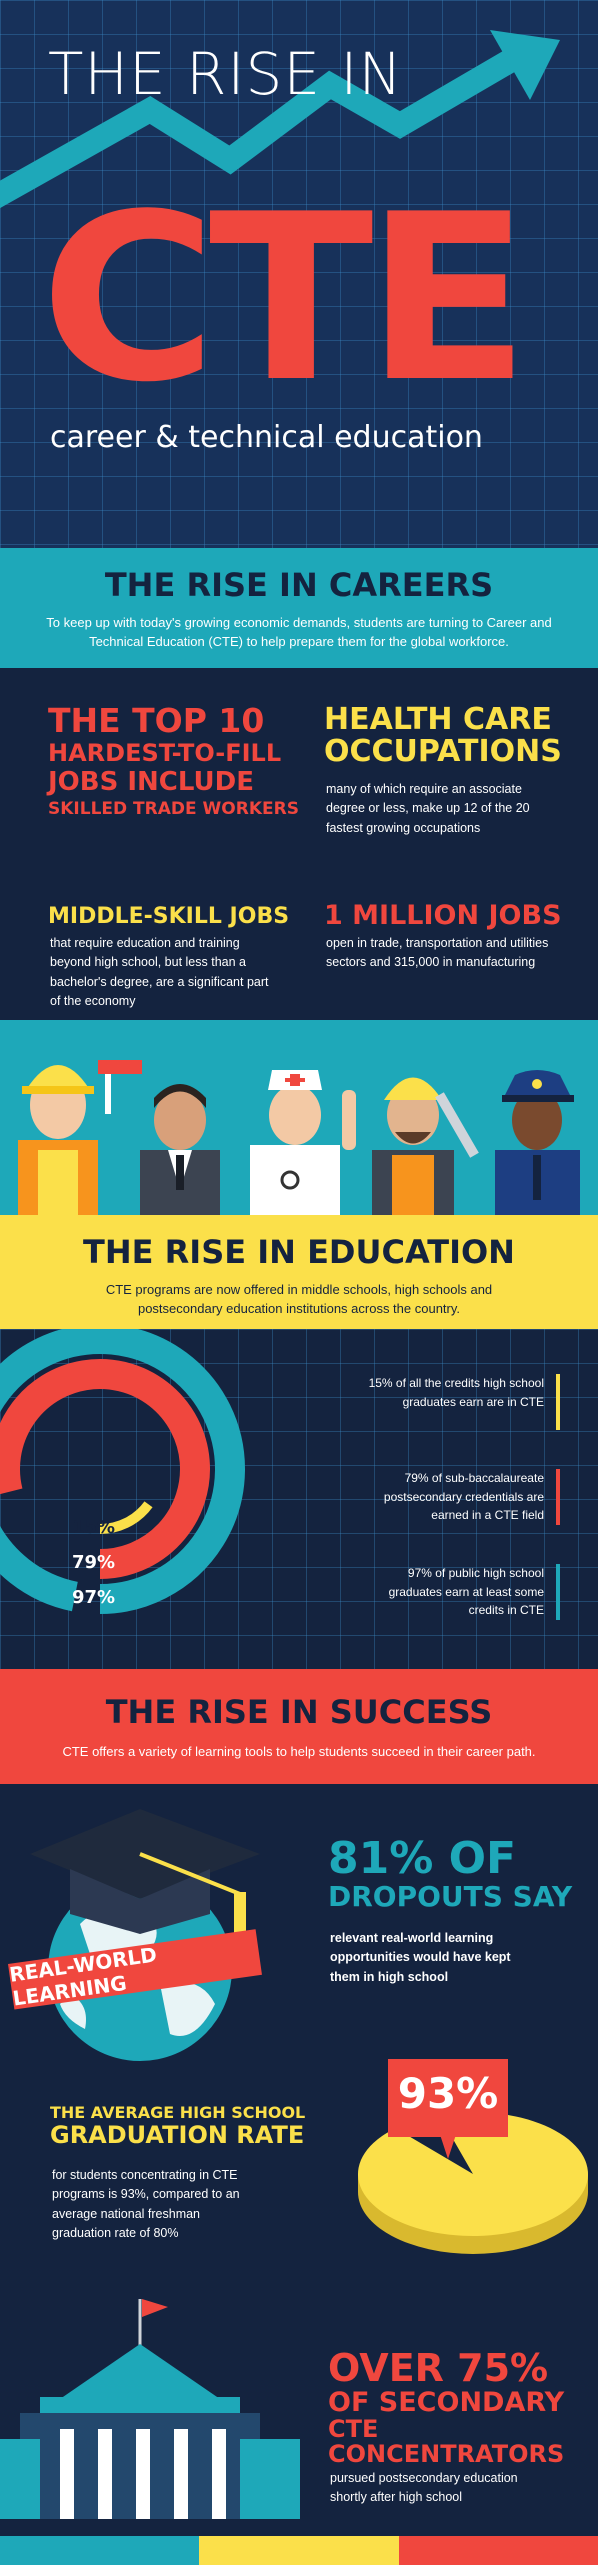  Describe the element at coordinates (280, 119) in the screenshot. I see `rising-arrow-graphic` at that location.